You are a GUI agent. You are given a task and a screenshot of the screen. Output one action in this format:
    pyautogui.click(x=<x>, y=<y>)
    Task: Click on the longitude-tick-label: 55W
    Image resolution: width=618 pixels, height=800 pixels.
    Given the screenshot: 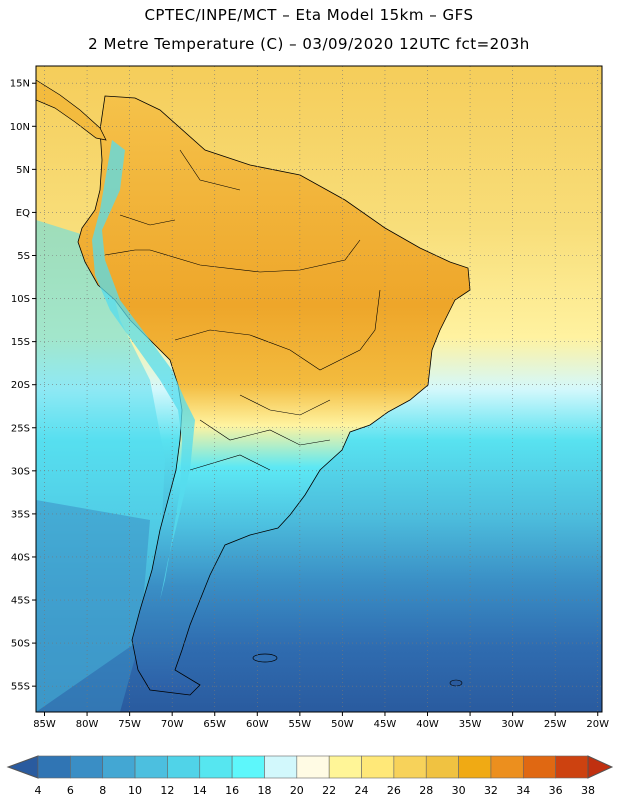 What is the action you would take?
    pyautogui.click(x=300, y=724)
    